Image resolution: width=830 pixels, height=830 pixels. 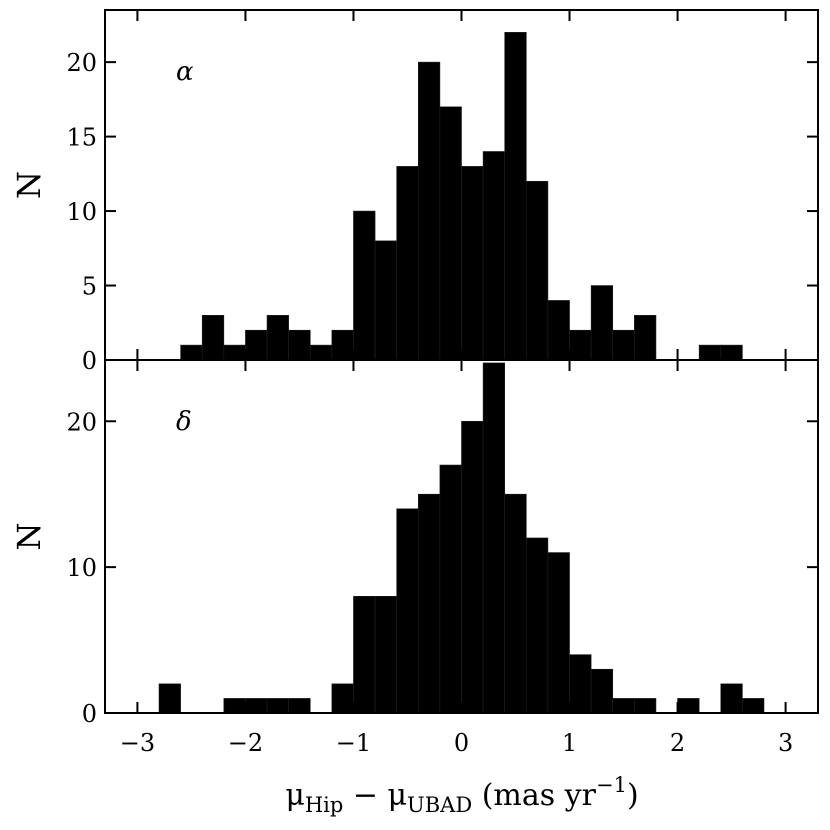 I want to click on delta-xtick-label: 1, so click(x=569, y=743).